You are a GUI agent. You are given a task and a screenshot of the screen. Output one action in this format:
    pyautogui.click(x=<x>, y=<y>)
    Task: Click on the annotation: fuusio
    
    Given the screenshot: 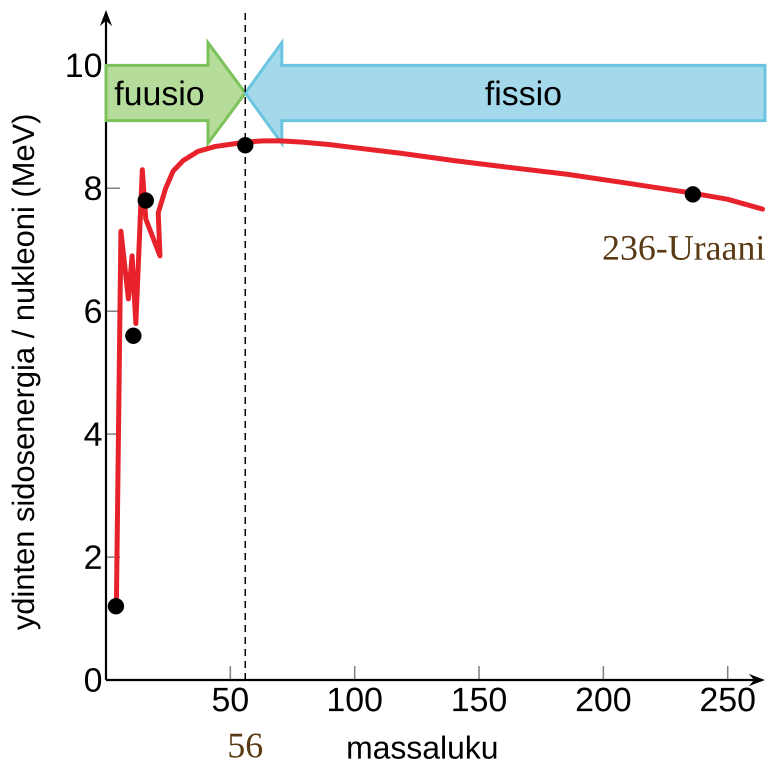 What is the action you would take?
    pyautogui.click(x=159, y=93)
    